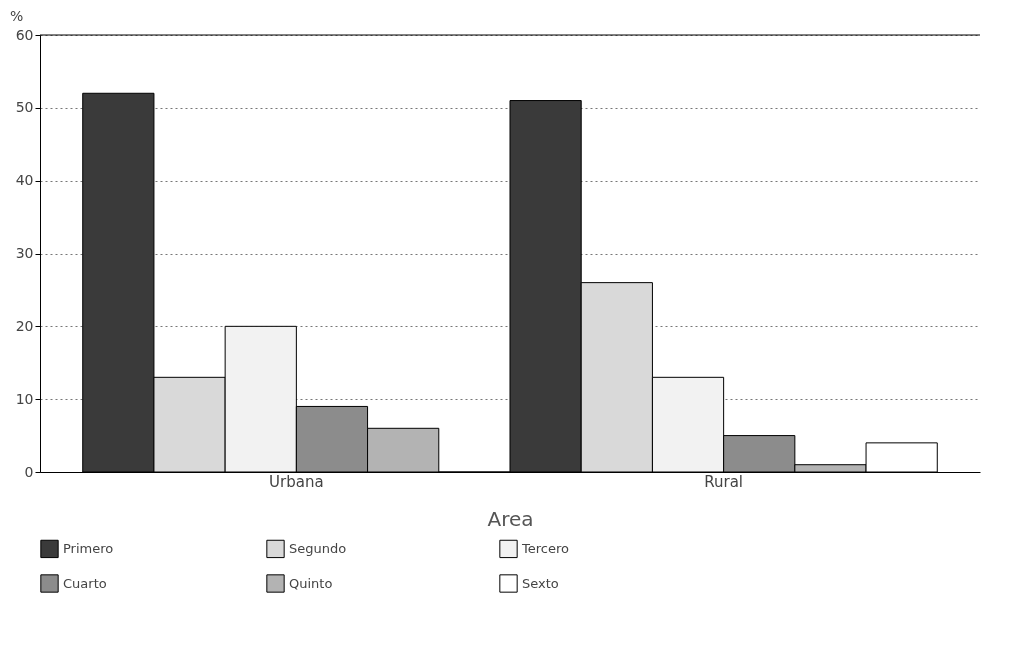 This screenshot has height=670, width=1036. I want to click on y-tick-label: 10, so click(24, 398).